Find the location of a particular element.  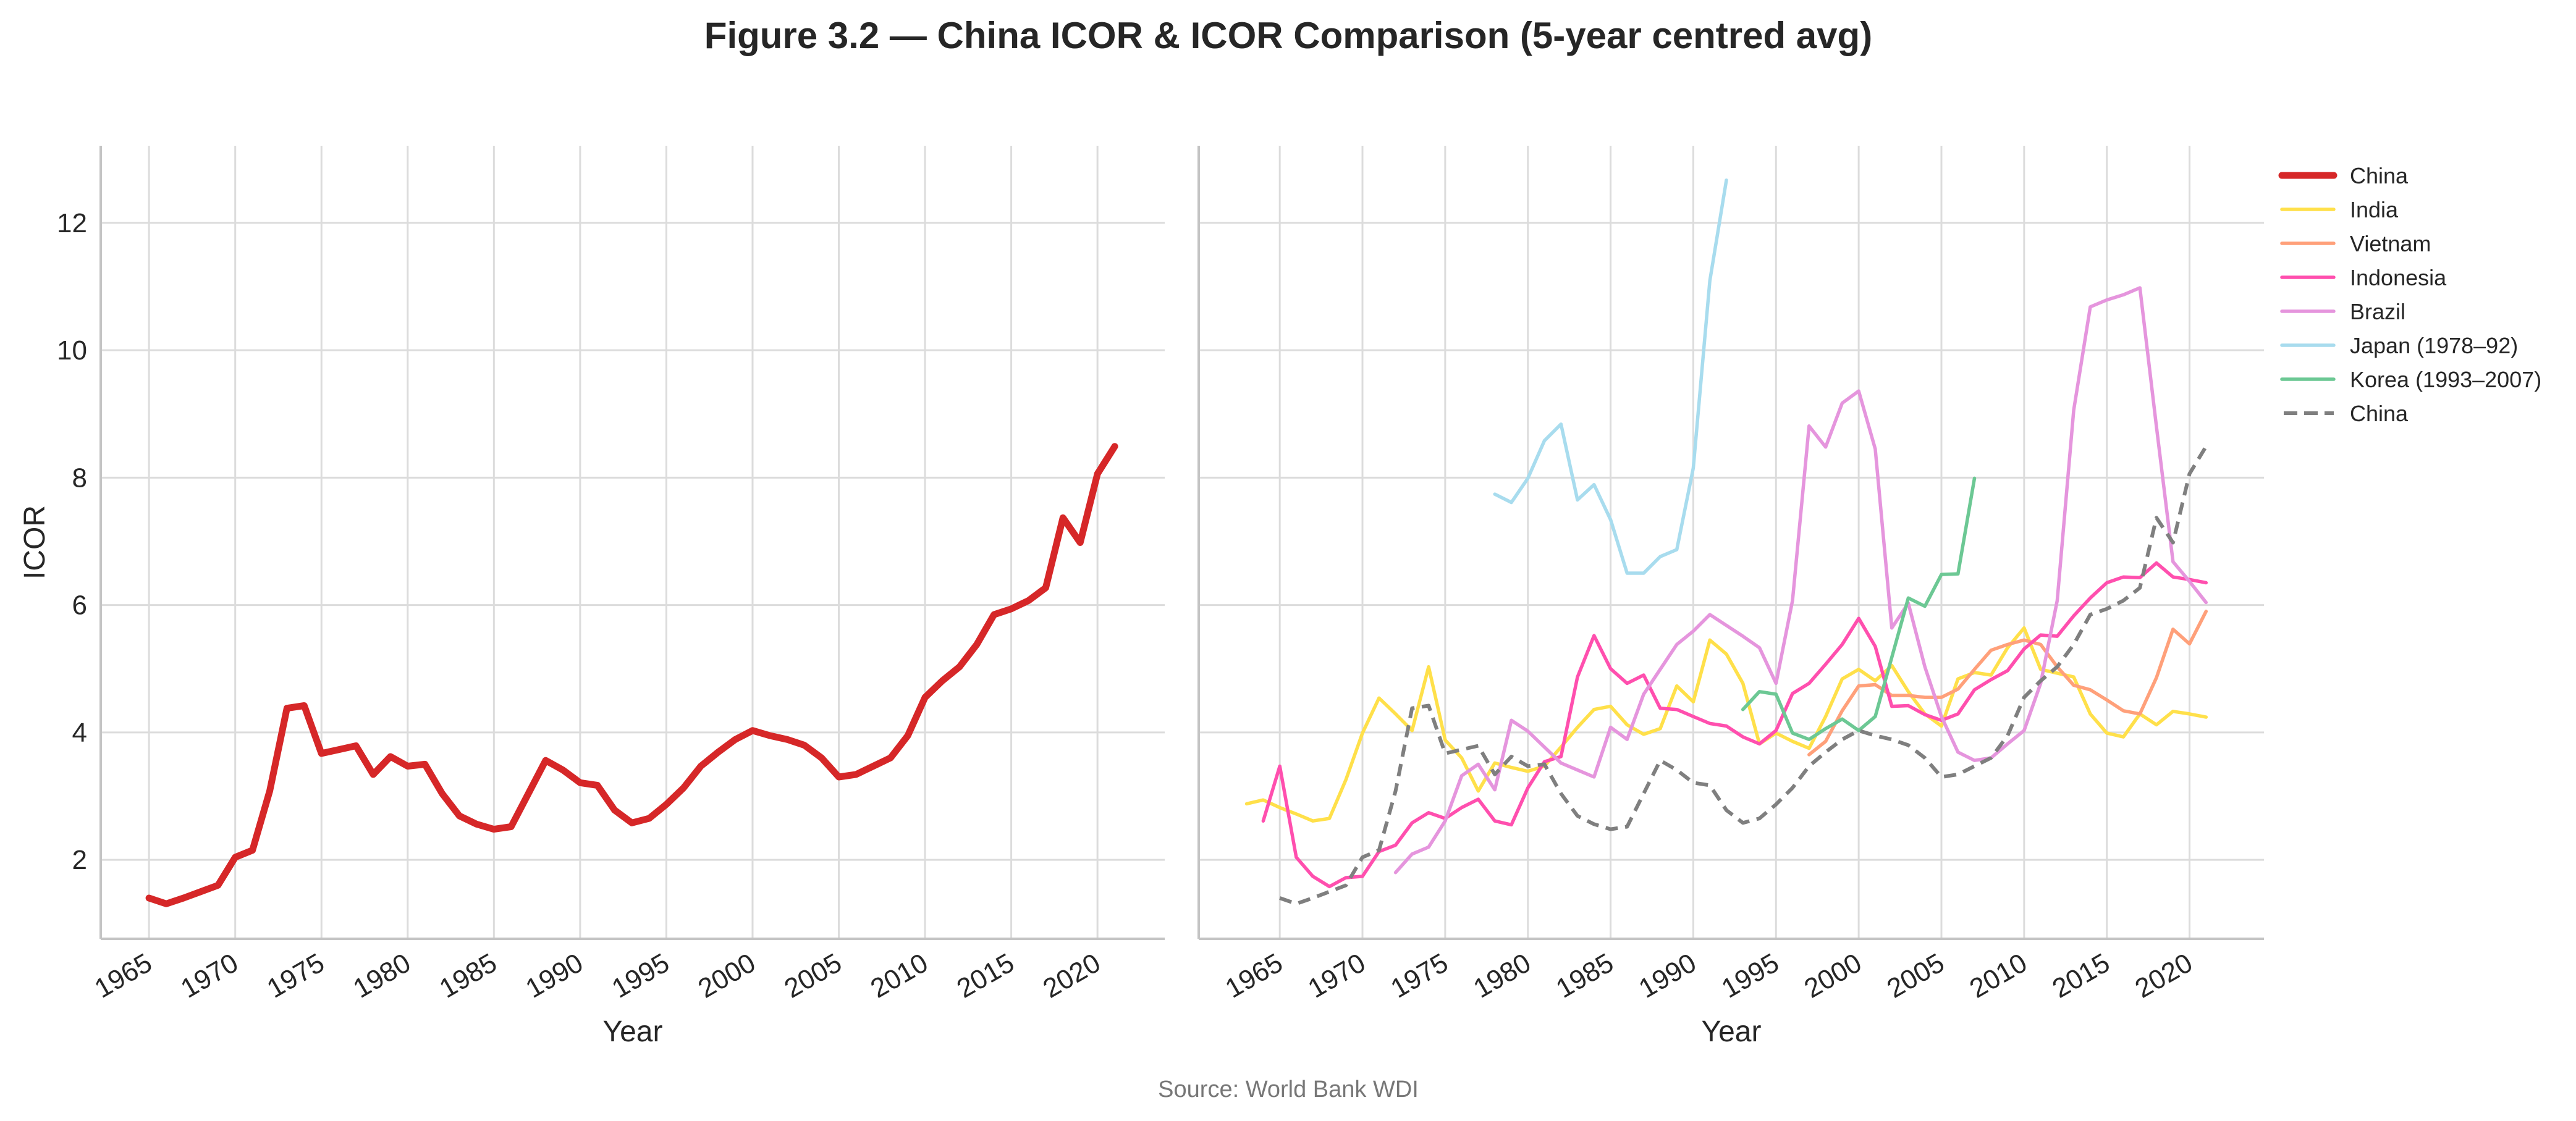

legend-label: Japan (1978–92) is located at coordinates (2434, 346).